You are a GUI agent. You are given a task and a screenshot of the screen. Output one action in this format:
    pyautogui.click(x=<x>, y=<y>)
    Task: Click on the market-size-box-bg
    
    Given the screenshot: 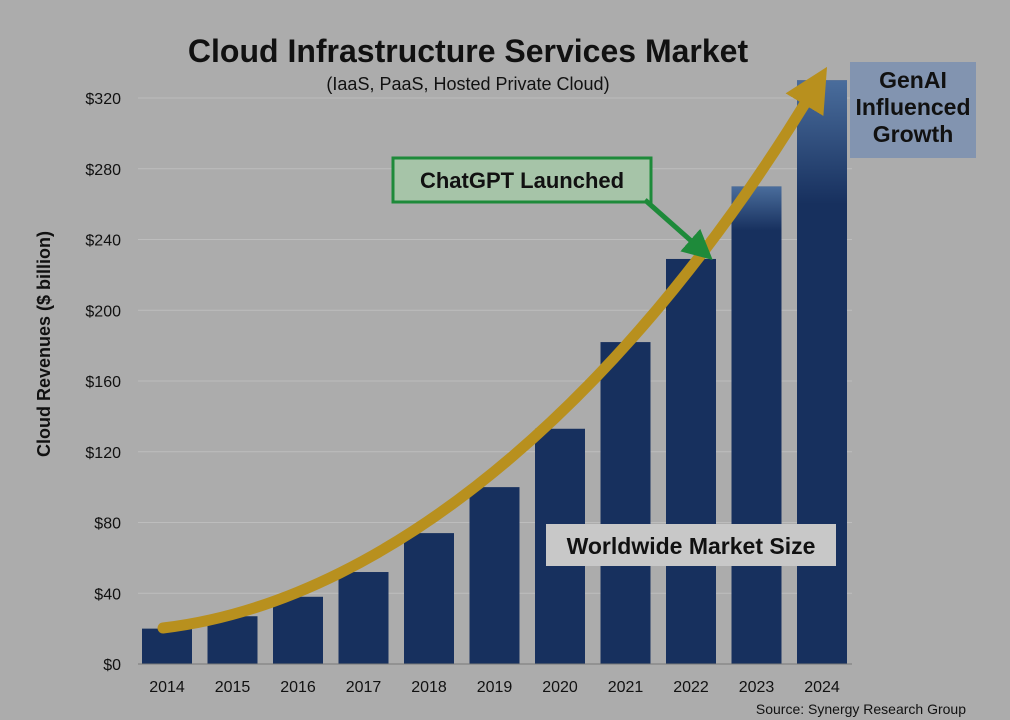 What is the action you would take?
    pyautogui.click(x=691, y=545)
    